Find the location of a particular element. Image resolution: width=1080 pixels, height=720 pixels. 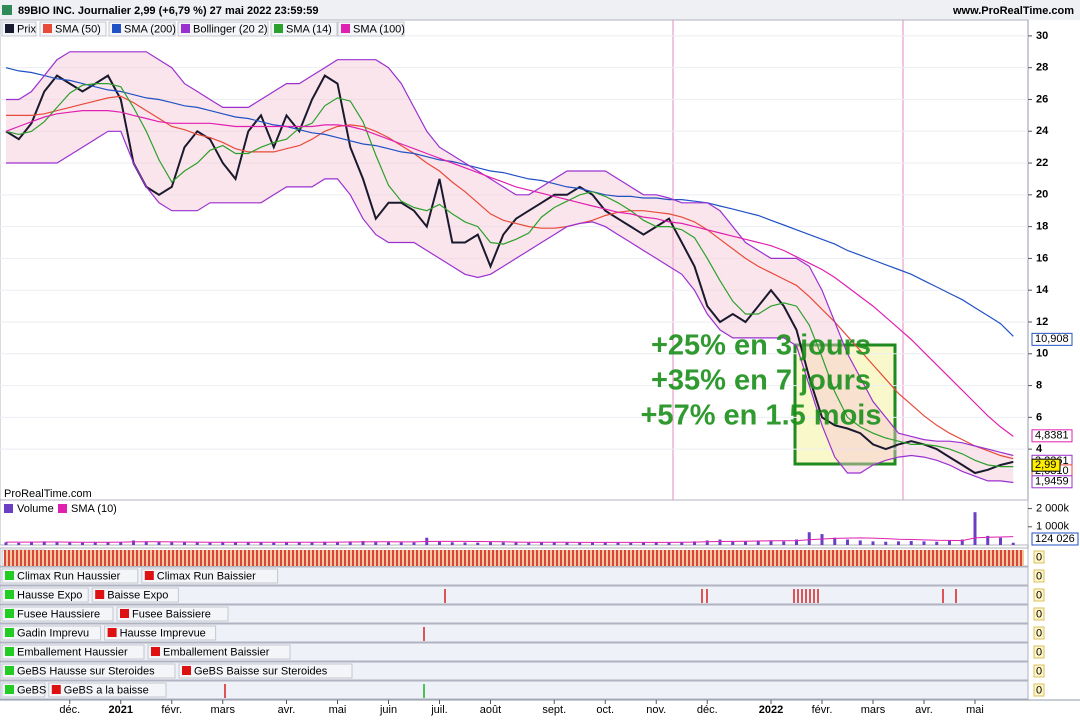

indicator-label: Climax Run Haussier is located at coordinates (69, 576).